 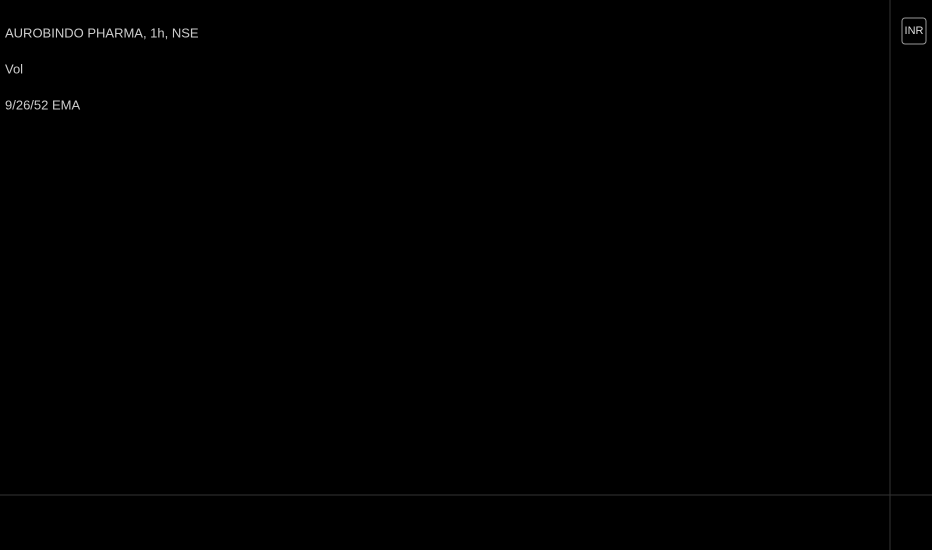 I want to click on volume-label: Vol, so click(x=14, y=68).